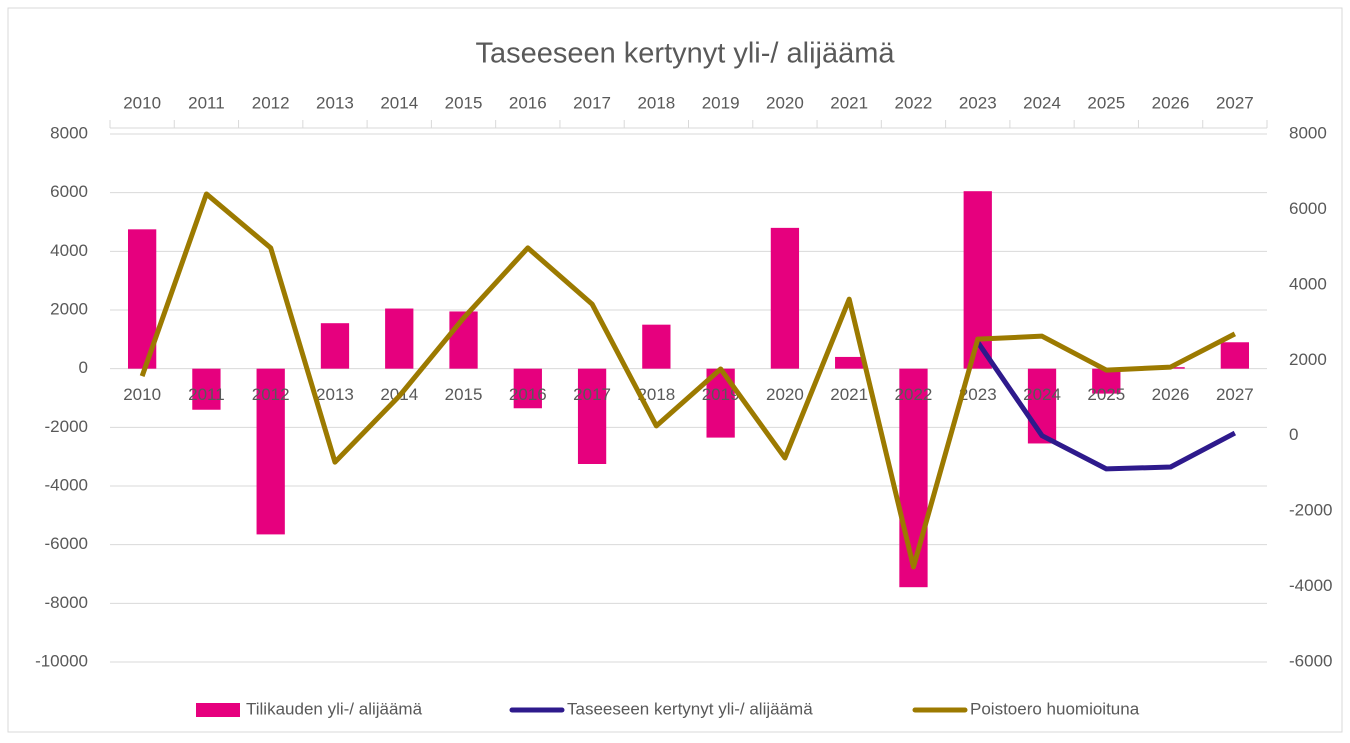  Describe the element at coordinates (142, 102) in the screenshot. I see `x-tick-label-top: 2010` at that location.